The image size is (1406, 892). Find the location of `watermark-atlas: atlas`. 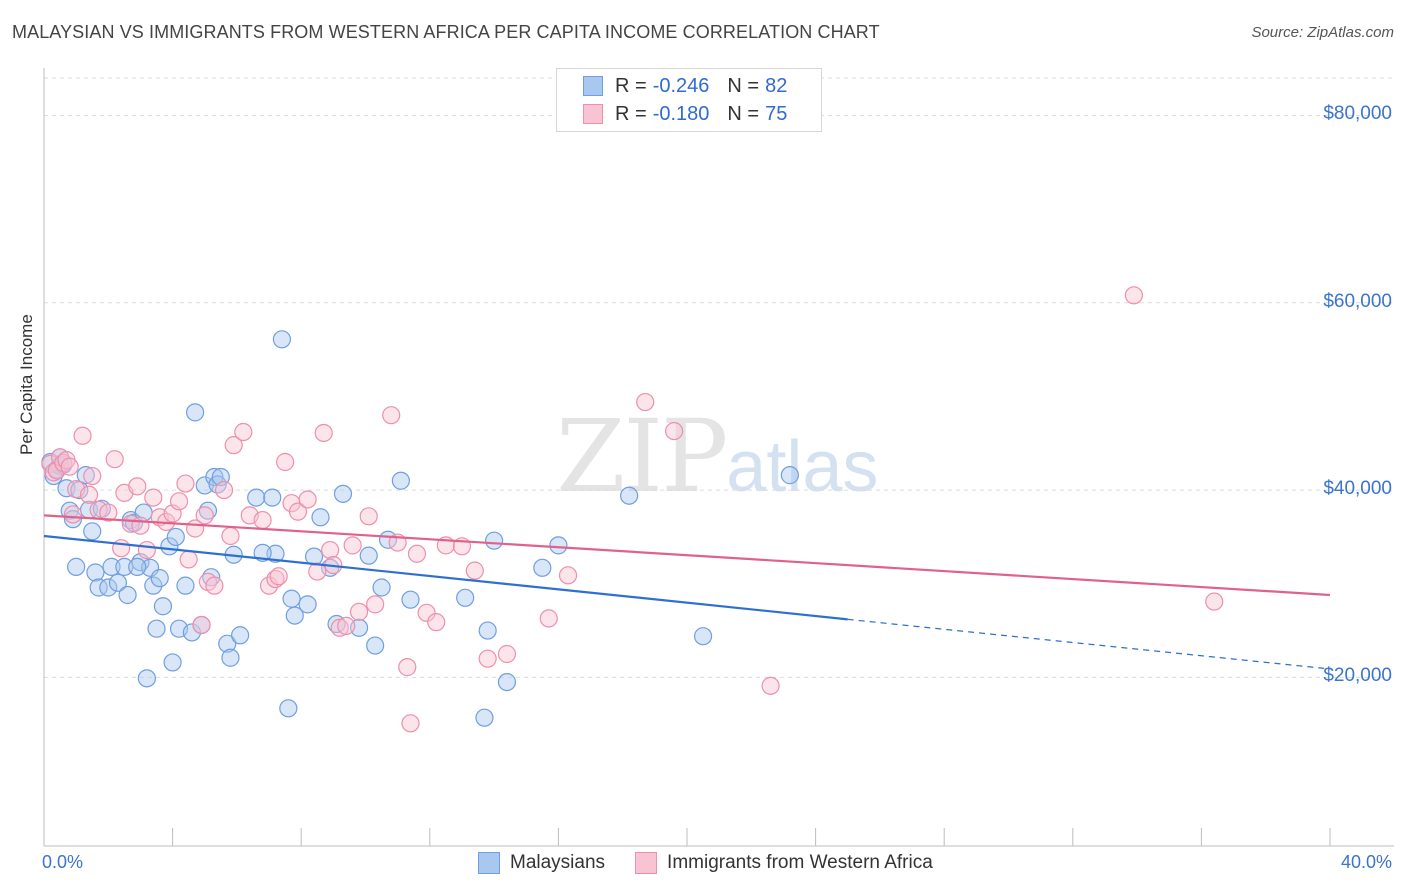

watermark-atlas: atlas is located at coordinates (802, 467).